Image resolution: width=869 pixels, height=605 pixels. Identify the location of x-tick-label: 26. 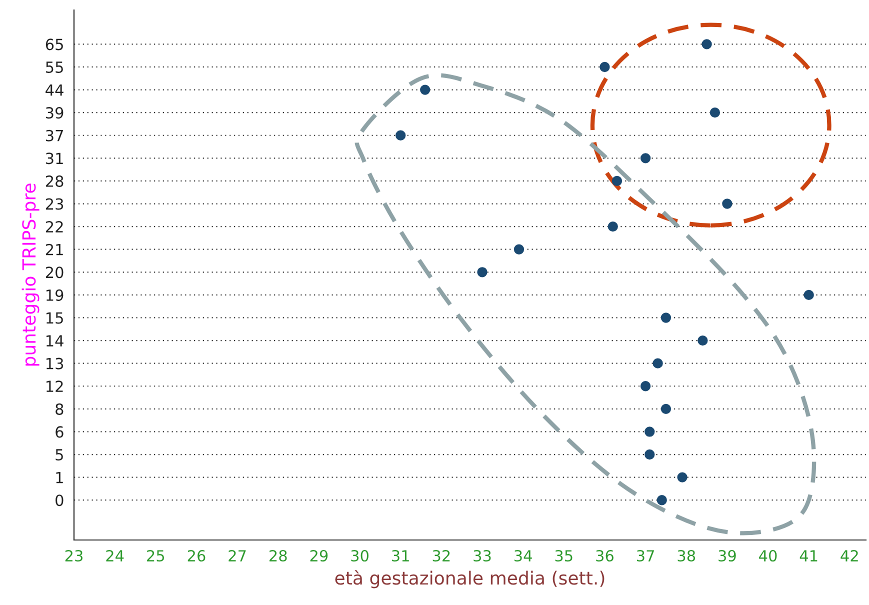
(197, 556).